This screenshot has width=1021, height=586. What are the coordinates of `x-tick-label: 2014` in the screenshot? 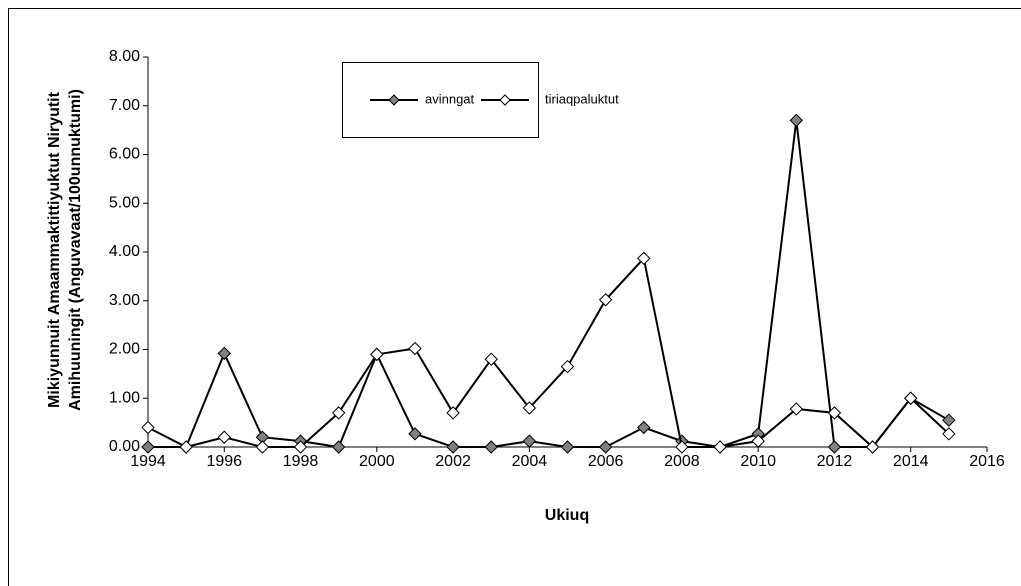 It's located at (911, 461).